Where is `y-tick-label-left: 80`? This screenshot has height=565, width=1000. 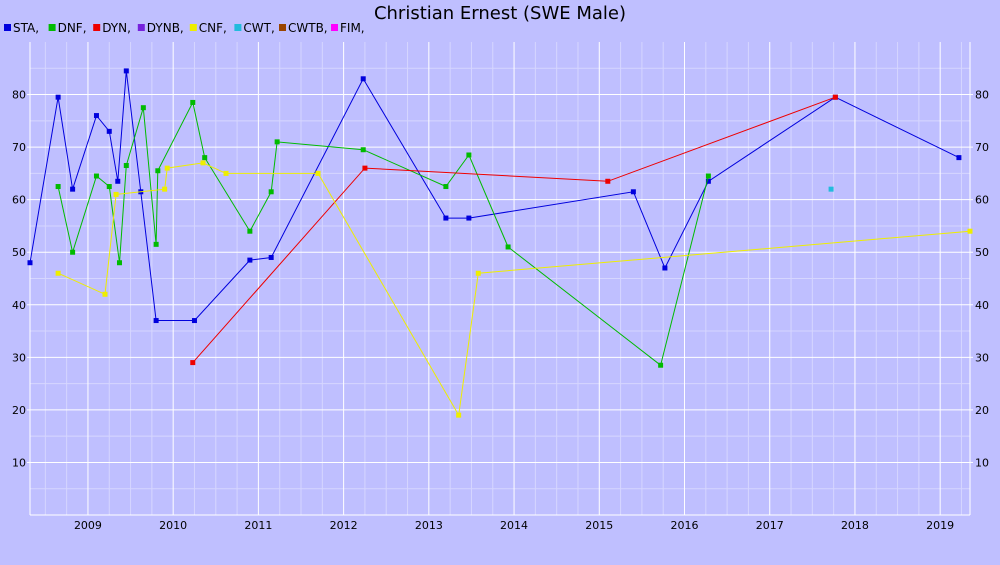
y-tick-label-left: 80 is located at coordinates (19, 95).